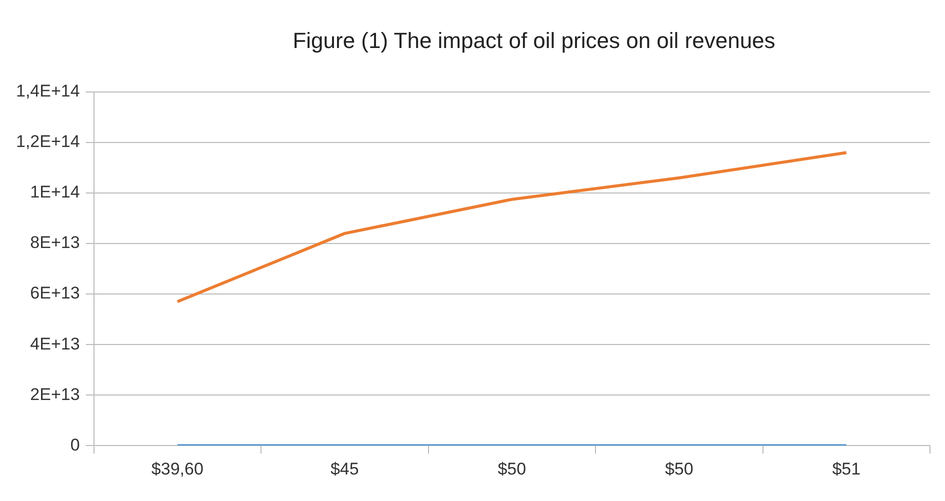  I want to click on y-tick-label: 0, so click(75, 444).